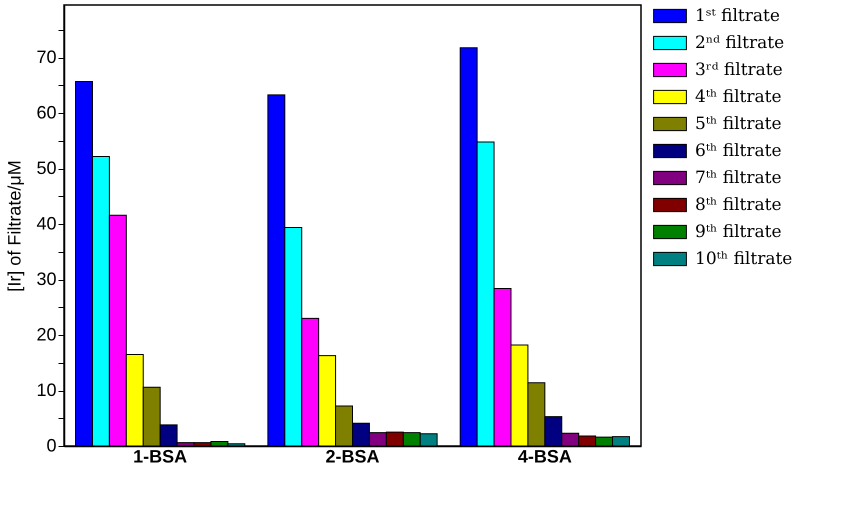 This screenshot has width=866, height=519. What do you see at coordinates (737, 16) in the screenshot?
I see `legend-label: 1ˢᵗ filtrate` at bounding box center [737, 16].